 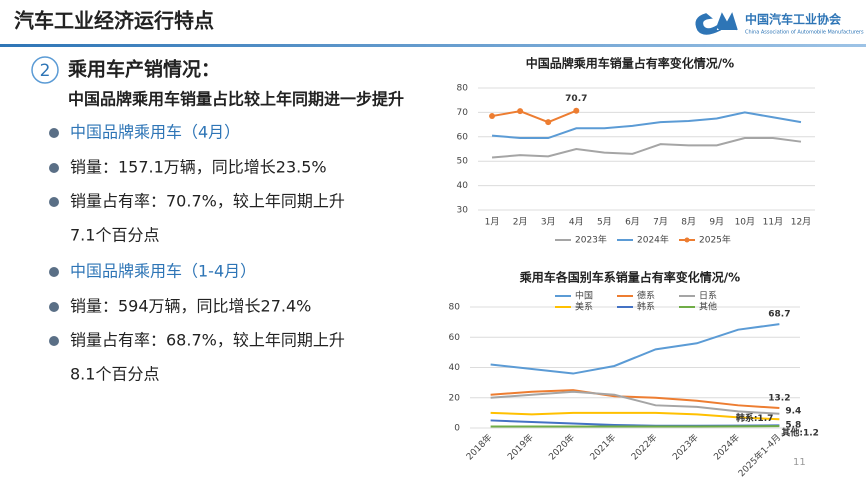 What do you see at coordinates (114, 21) in the screenshot?
I see `header-title: 汽车工业经济运行特点` at bounding box center [114, 21].